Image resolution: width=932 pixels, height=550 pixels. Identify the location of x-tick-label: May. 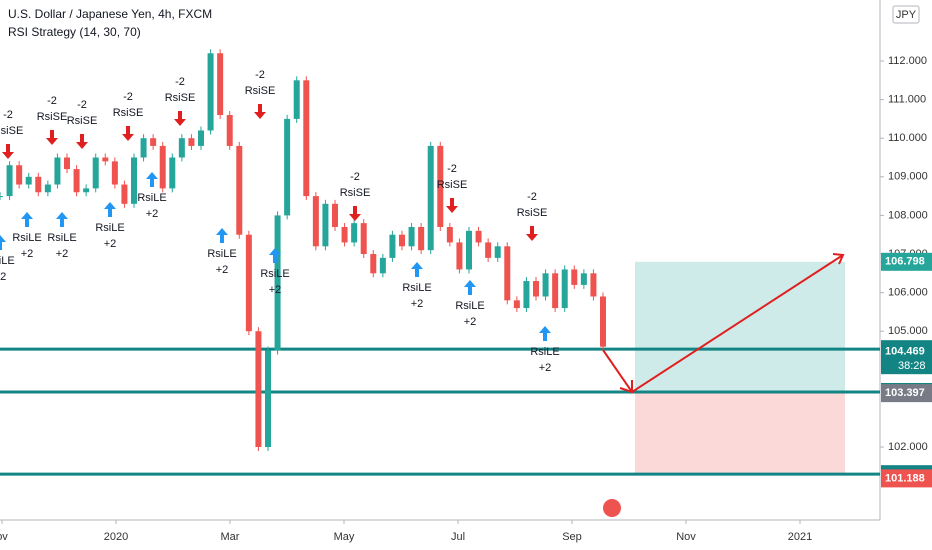
(344, 537).